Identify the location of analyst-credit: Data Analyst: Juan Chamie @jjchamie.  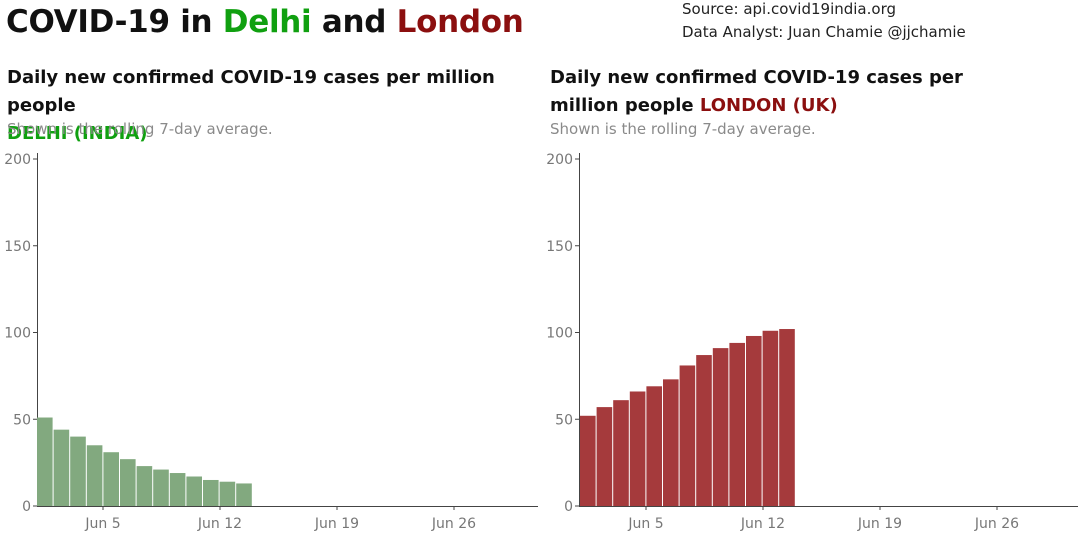
(824, 32).